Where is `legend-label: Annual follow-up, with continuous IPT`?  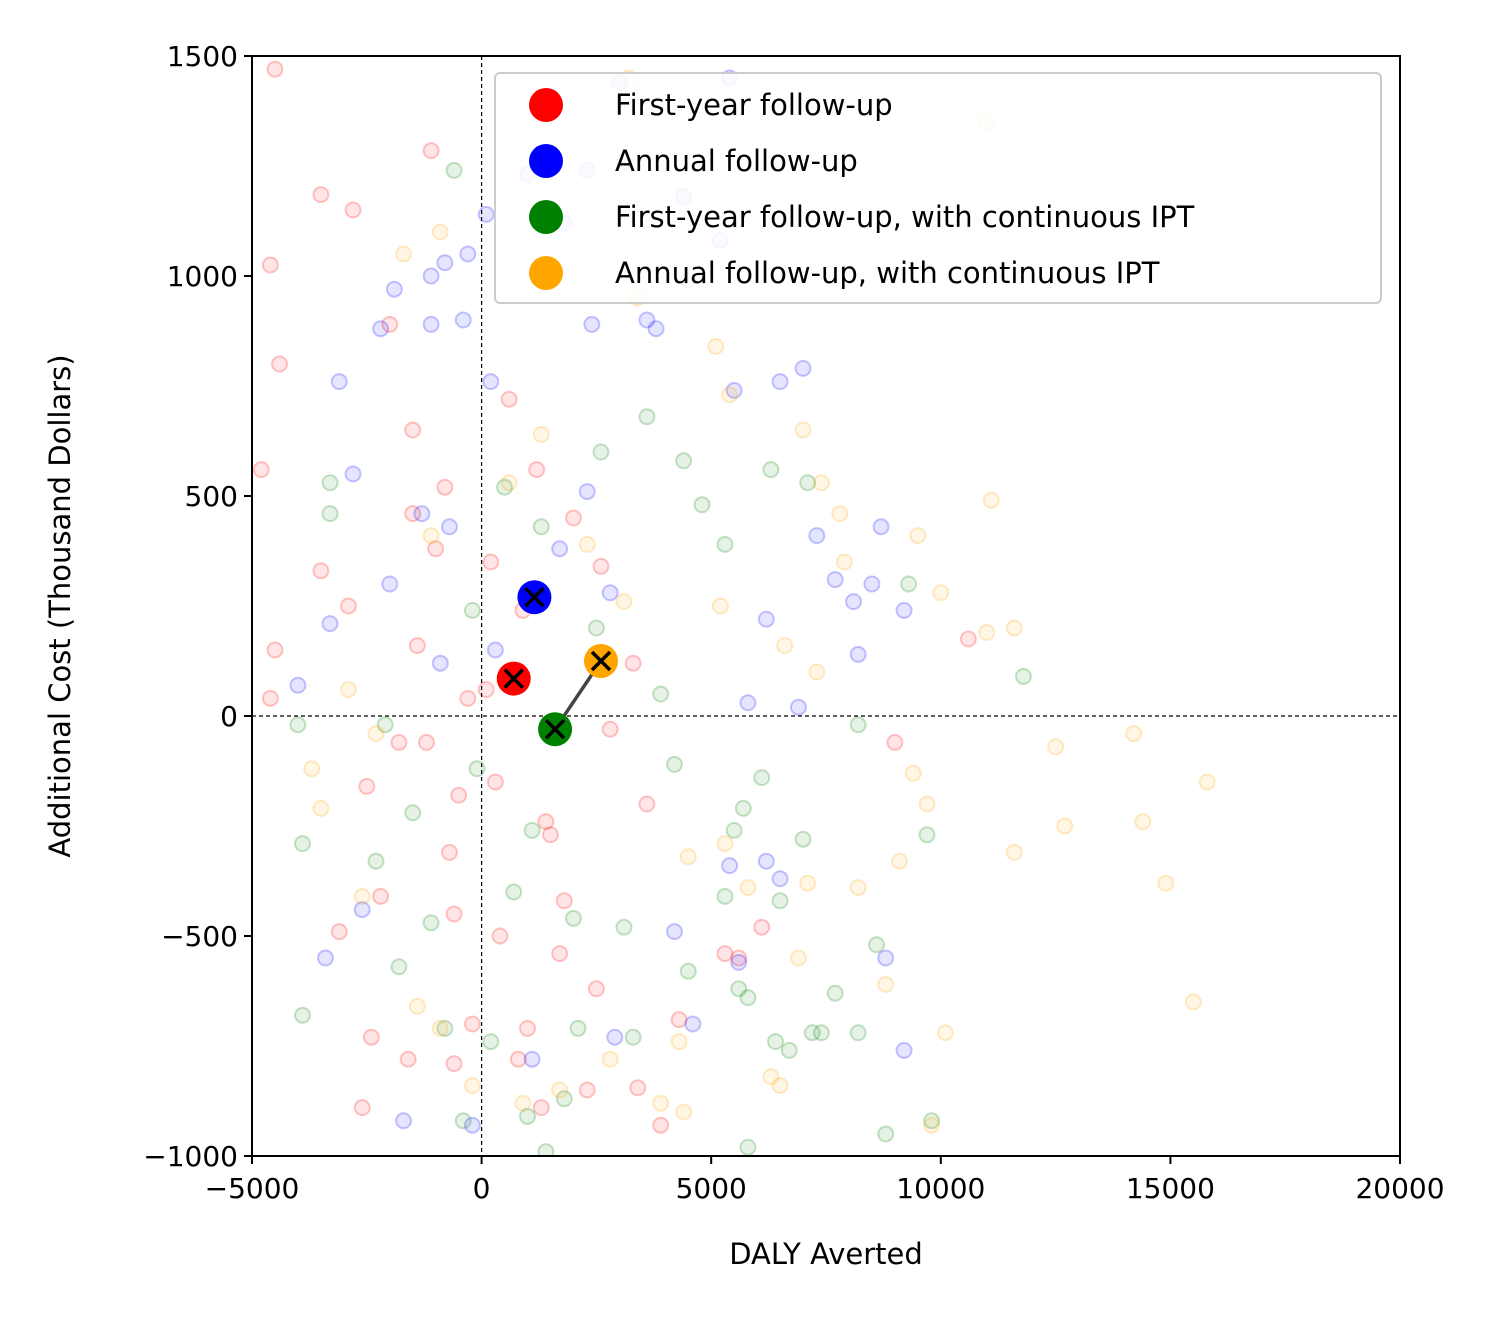
legend-label: Annual follow-up, with continuous IPT is located at coordinates (887, 273).